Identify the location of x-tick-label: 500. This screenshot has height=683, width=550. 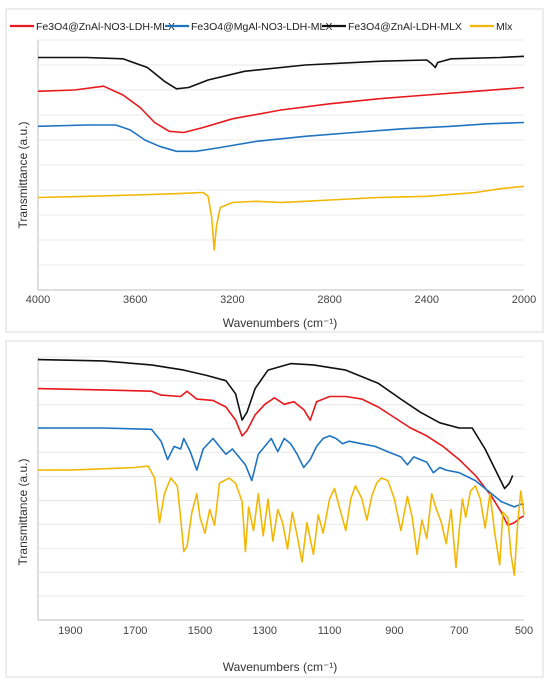
(524, 631).